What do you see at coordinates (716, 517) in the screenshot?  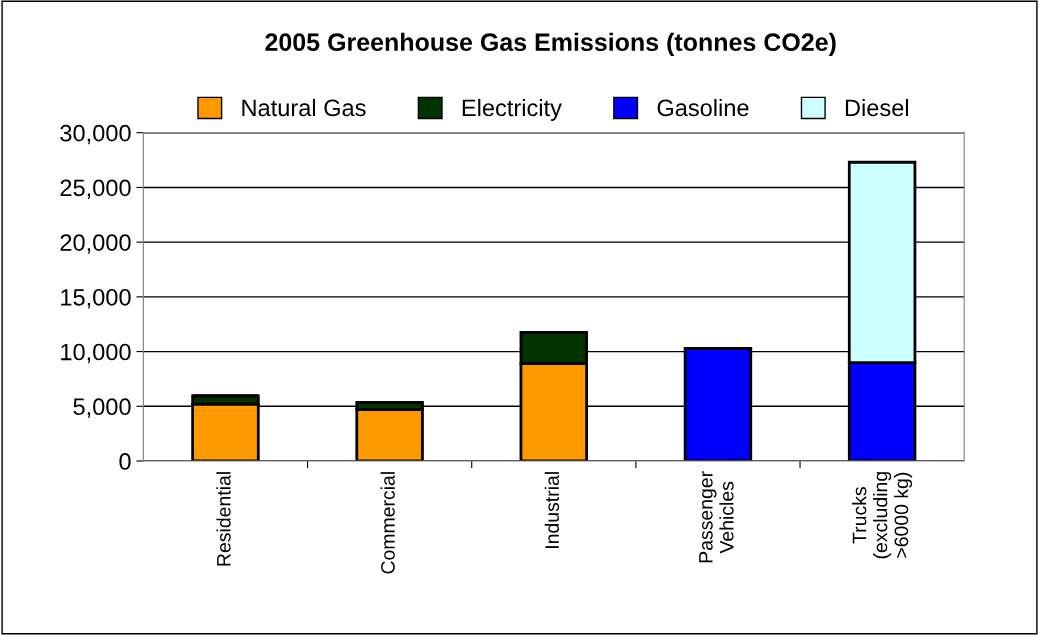 I see `x-tick-label: Passenger Vehicles` at bounding box center [716, 517].